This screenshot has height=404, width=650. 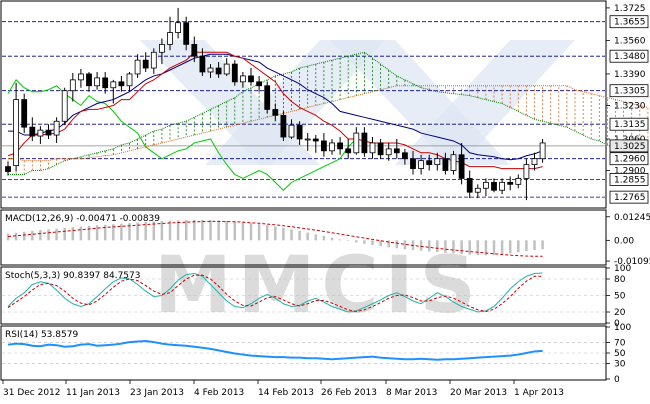 I want to click on date-tick-label: 20 Mar 2013, so click(x=478, y=393).